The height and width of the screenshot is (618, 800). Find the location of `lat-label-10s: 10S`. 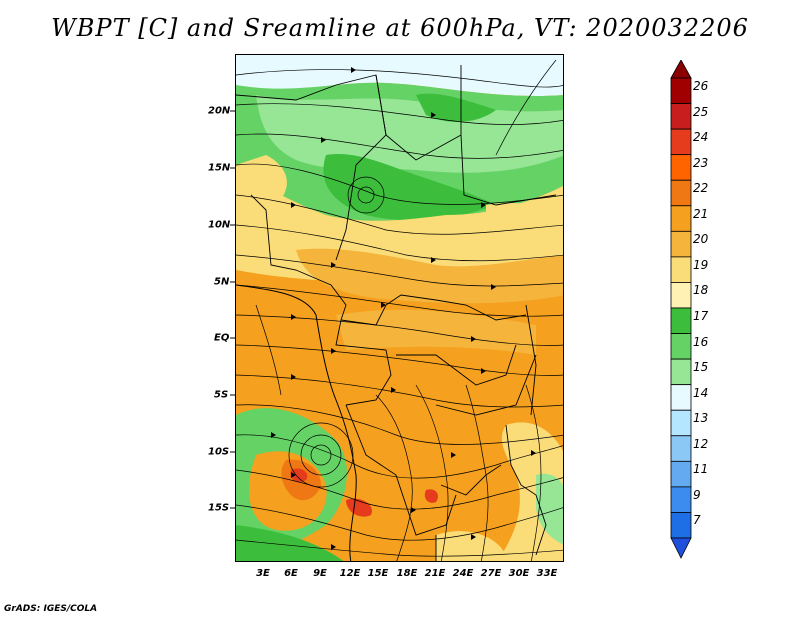

lat-label-10s: 10S is located at coordinates (219, 452).